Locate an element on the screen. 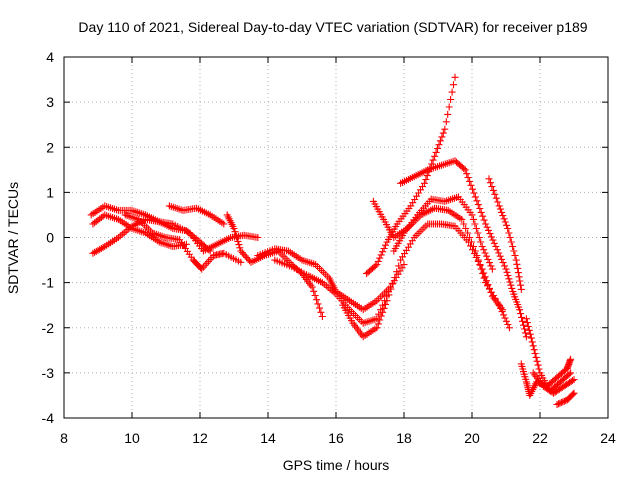 This screenshot has height=480, width=640. y-tick-labels: -4 -3 -2 -1 0 1 2 3 4 is located at coordinates (48, 237).